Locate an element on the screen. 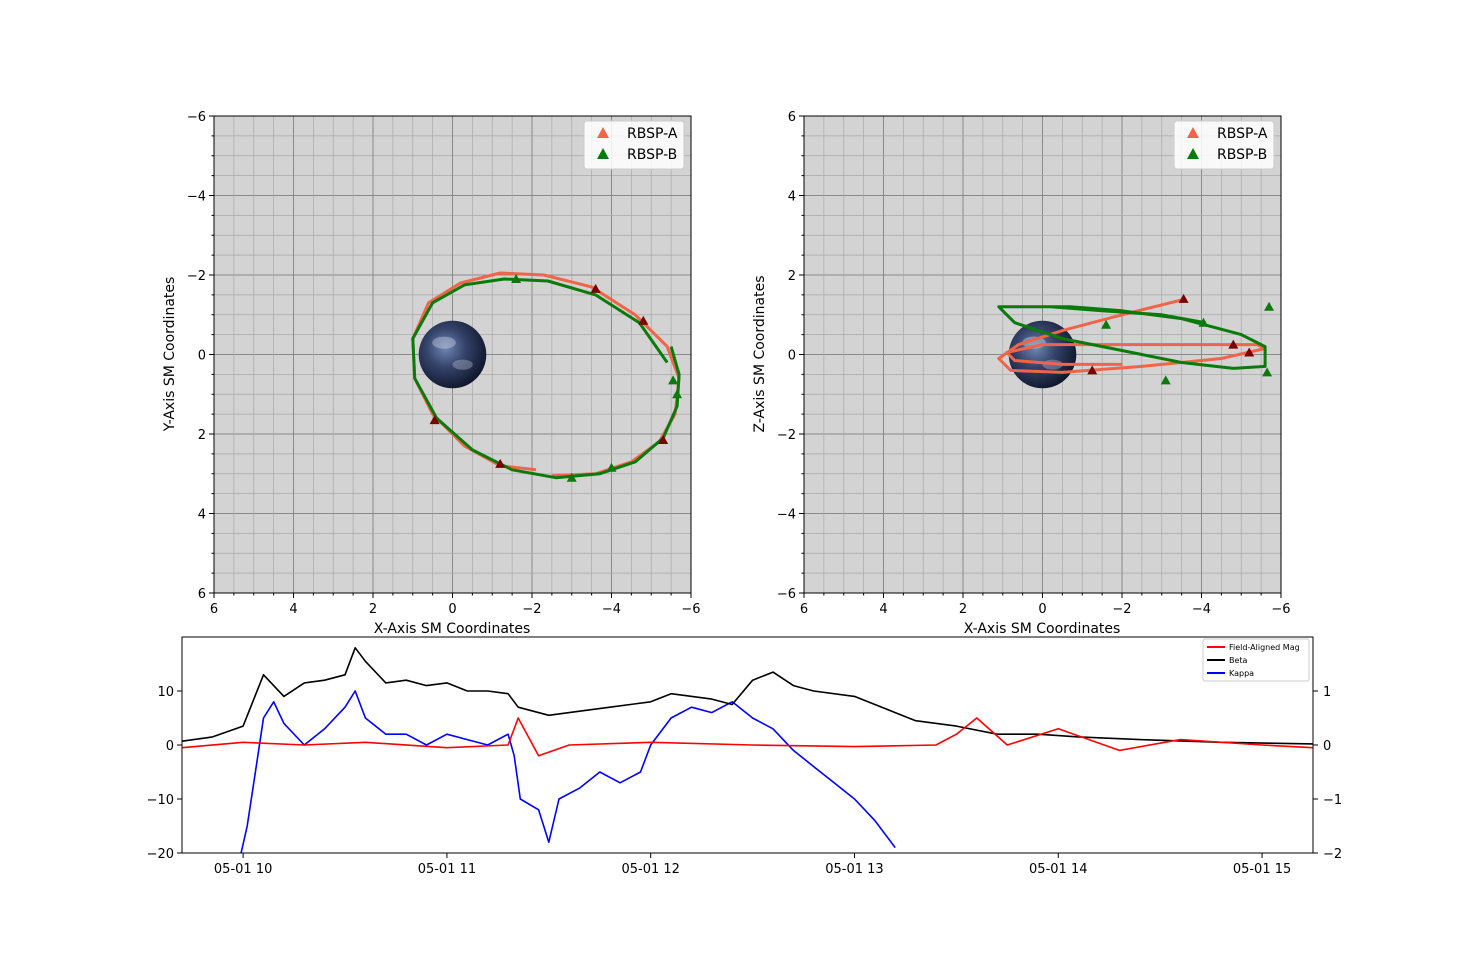  y-ticks: 6 4 2 0 −2 −4 −6 is located at coordinates (790, 356).